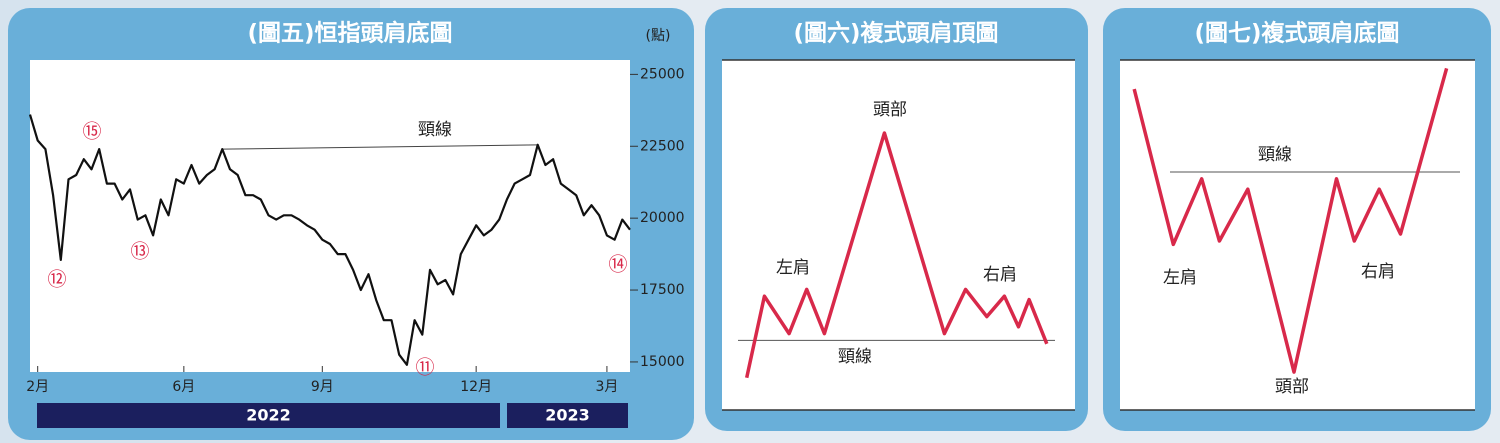  I want to click on annotation: ⑮, so click(91, 132).